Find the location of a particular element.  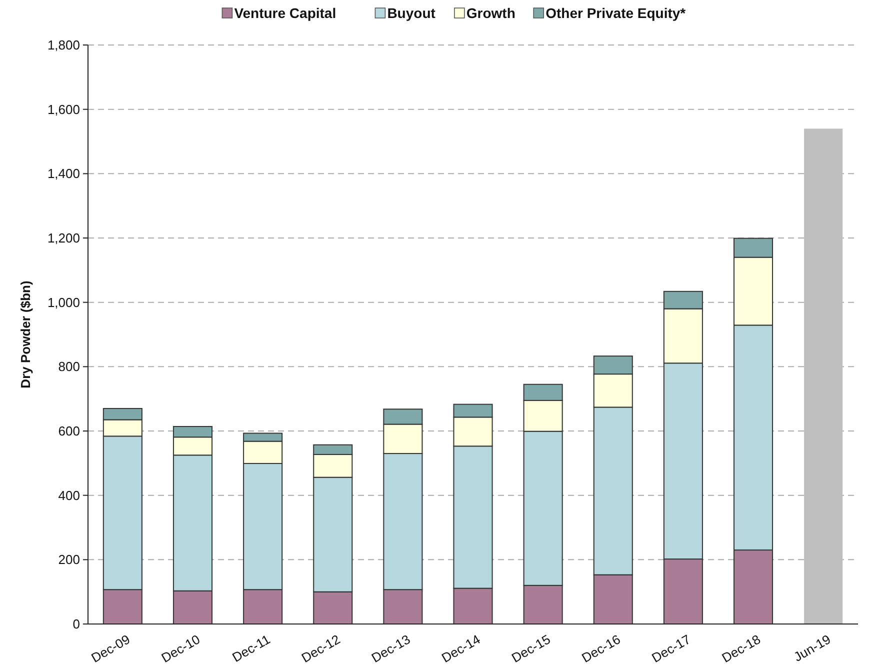

y-tick-label: 0 is located at coordinates (76, 624).